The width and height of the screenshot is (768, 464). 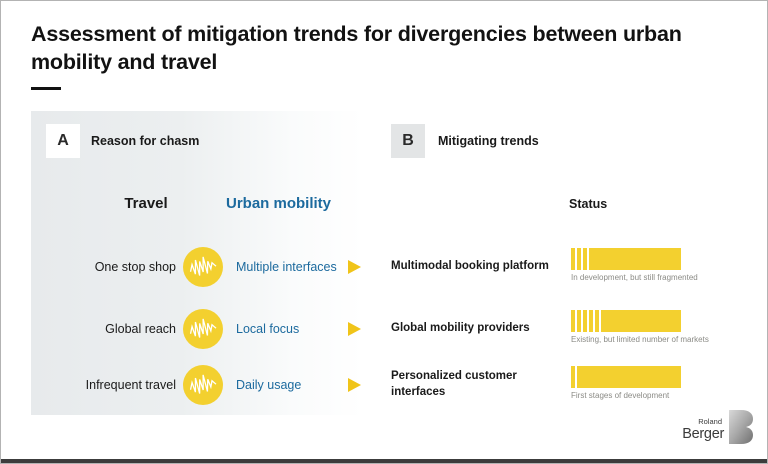 What do you see at coordinates (145, 141) in the screenshot?
I see `section-a-label: Reason for chasm` at bounding box center [145, 141].